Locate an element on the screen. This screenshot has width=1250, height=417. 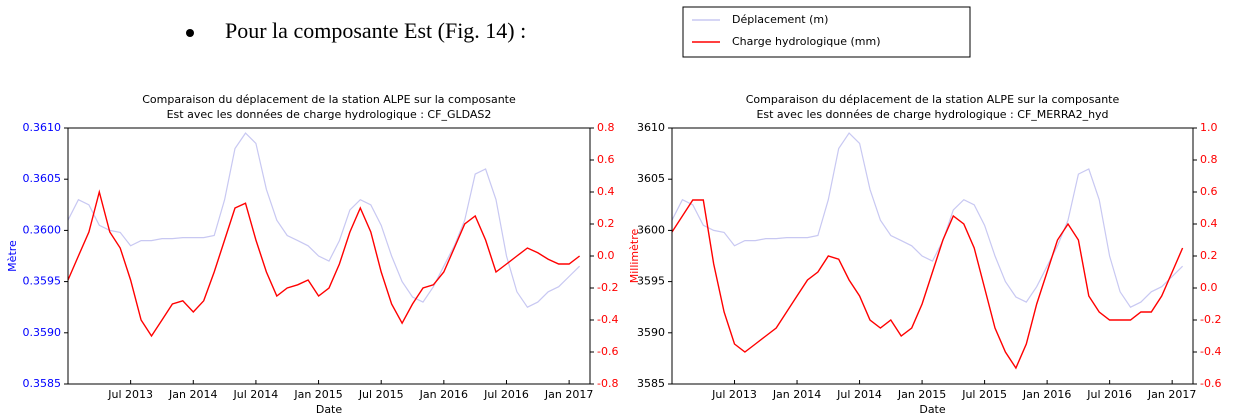
legend-label: Déplacement (m) is located at coordinates (780, 19).